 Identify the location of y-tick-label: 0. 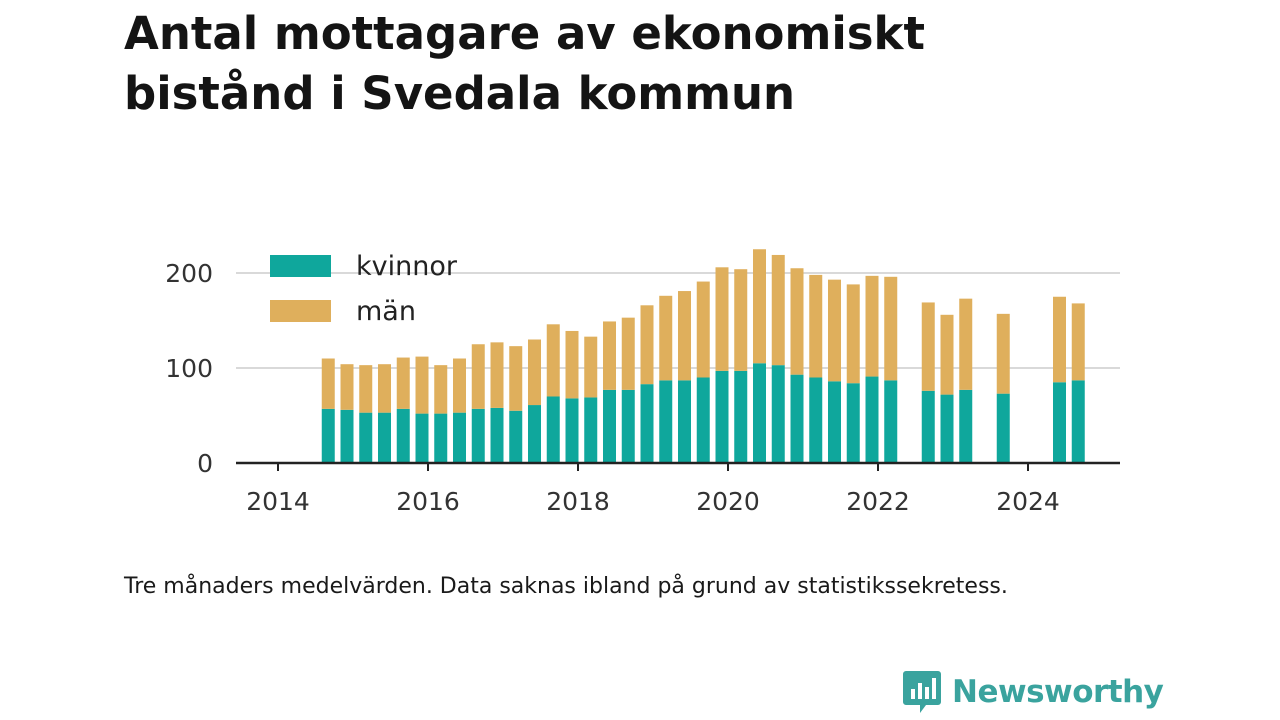
(205, 463).